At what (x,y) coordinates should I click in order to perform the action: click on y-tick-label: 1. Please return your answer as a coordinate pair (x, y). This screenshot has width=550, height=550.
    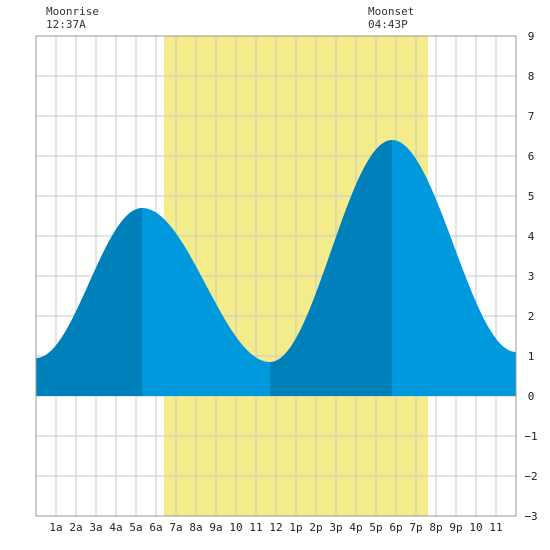
    Looking at the image, I should click on (531, 356).